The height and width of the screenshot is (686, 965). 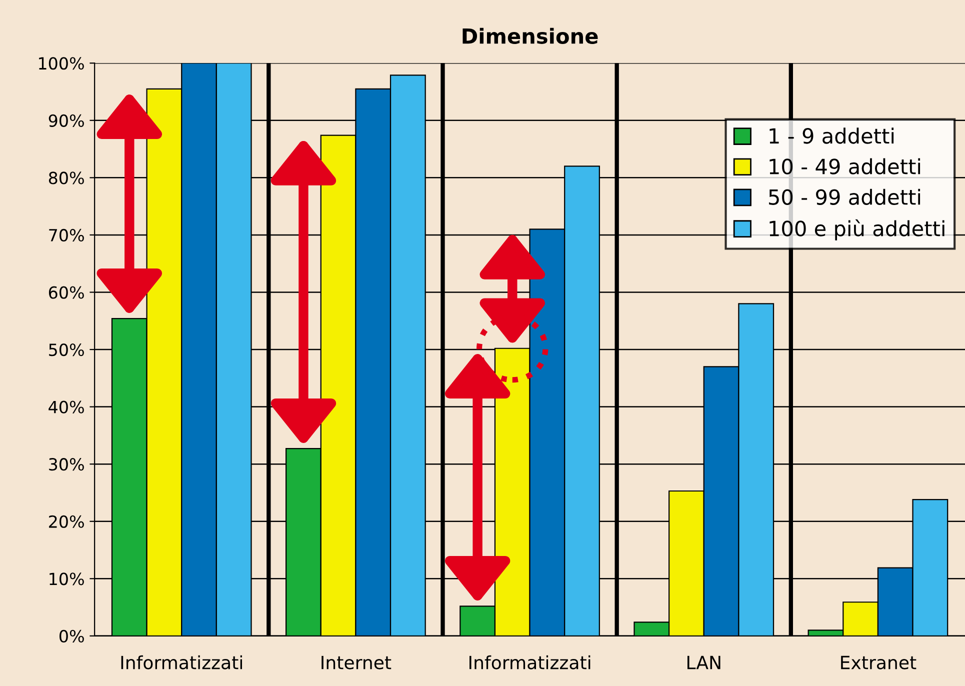 What do you see at coordinates (66, 349) in the screenshot?
I see `y-tick-label: 50%` at bounding box center [66, 349].